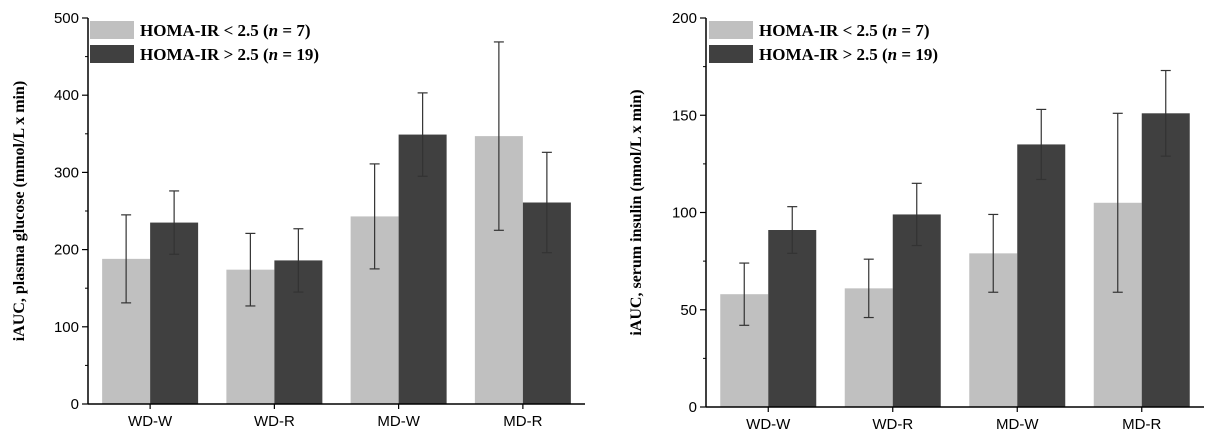 The image size is (1232, 434). Describe the element at coordinates (684, 115) in the screenshot. I see `y-tick-label: 150` at that location.